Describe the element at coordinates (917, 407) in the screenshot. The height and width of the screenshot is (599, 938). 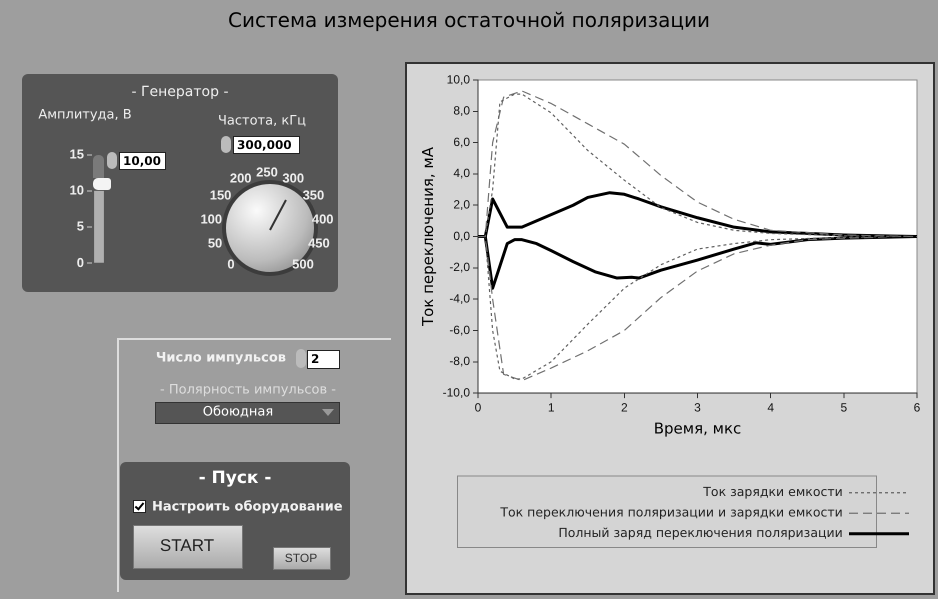
I see `x-tick-label: 6` at that location.